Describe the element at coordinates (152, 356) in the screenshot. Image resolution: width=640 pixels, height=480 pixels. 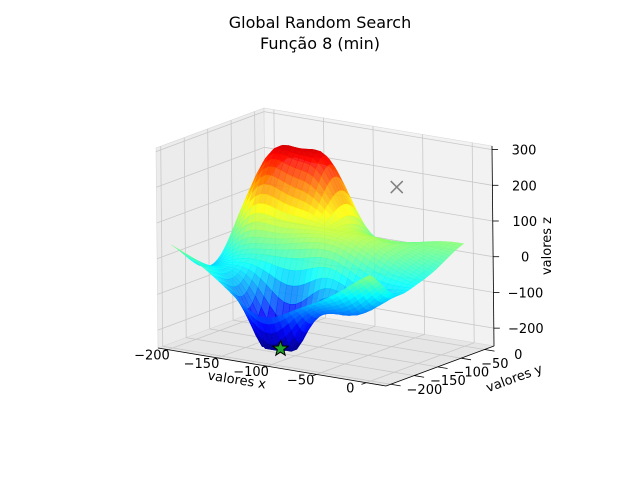
I see `x-tick-label: −200` at that location.